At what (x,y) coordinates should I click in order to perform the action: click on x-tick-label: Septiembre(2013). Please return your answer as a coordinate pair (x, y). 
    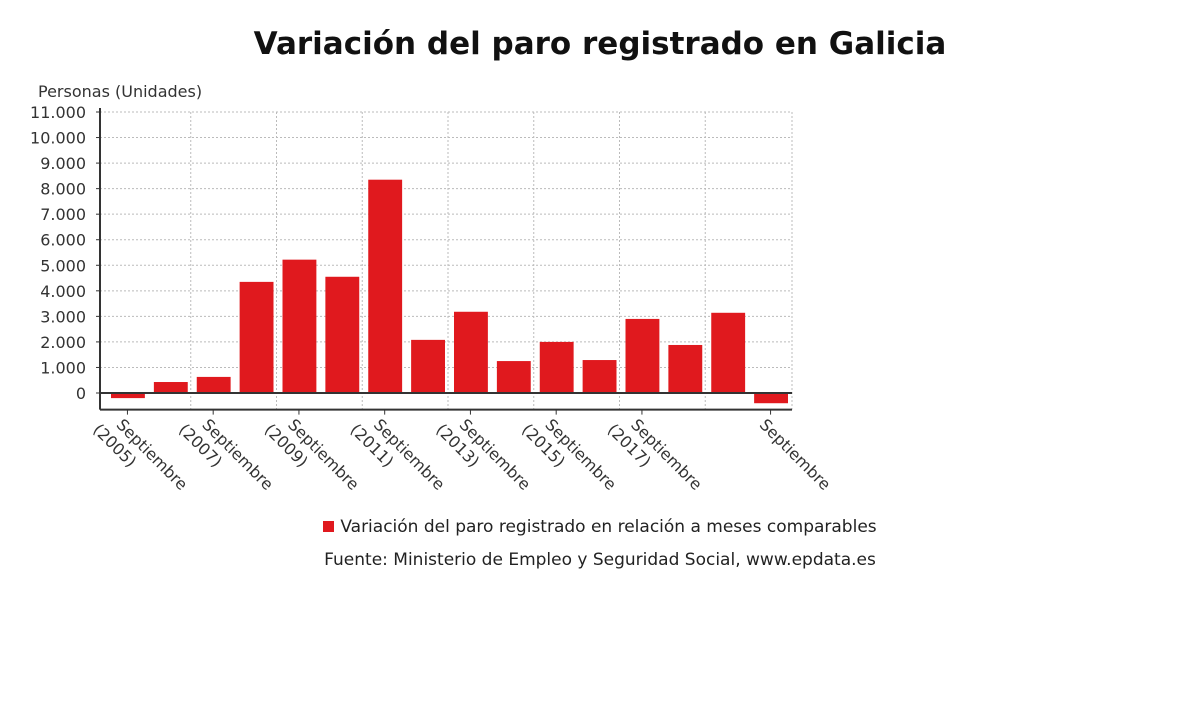
    Looking at the image, I should click on (483, 457).